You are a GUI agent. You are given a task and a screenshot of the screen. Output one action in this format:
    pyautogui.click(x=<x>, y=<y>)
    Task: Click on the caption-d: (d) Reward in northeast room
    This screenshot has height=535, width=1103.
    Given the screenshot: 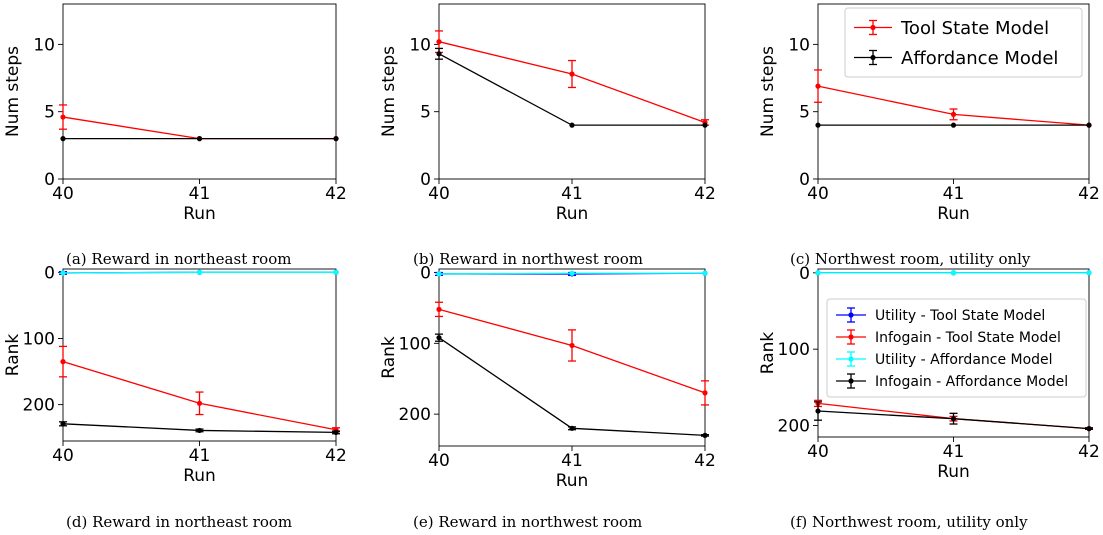 What is the action you would take?
    pyautogui.click(x=179, y=522)
    